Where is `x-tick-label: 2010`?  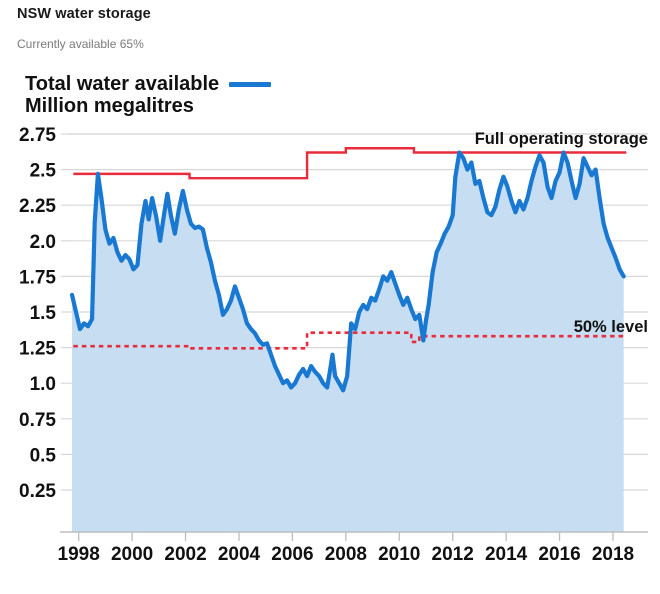 x-tick-label: 2010 is located at coordinates (399, 554).